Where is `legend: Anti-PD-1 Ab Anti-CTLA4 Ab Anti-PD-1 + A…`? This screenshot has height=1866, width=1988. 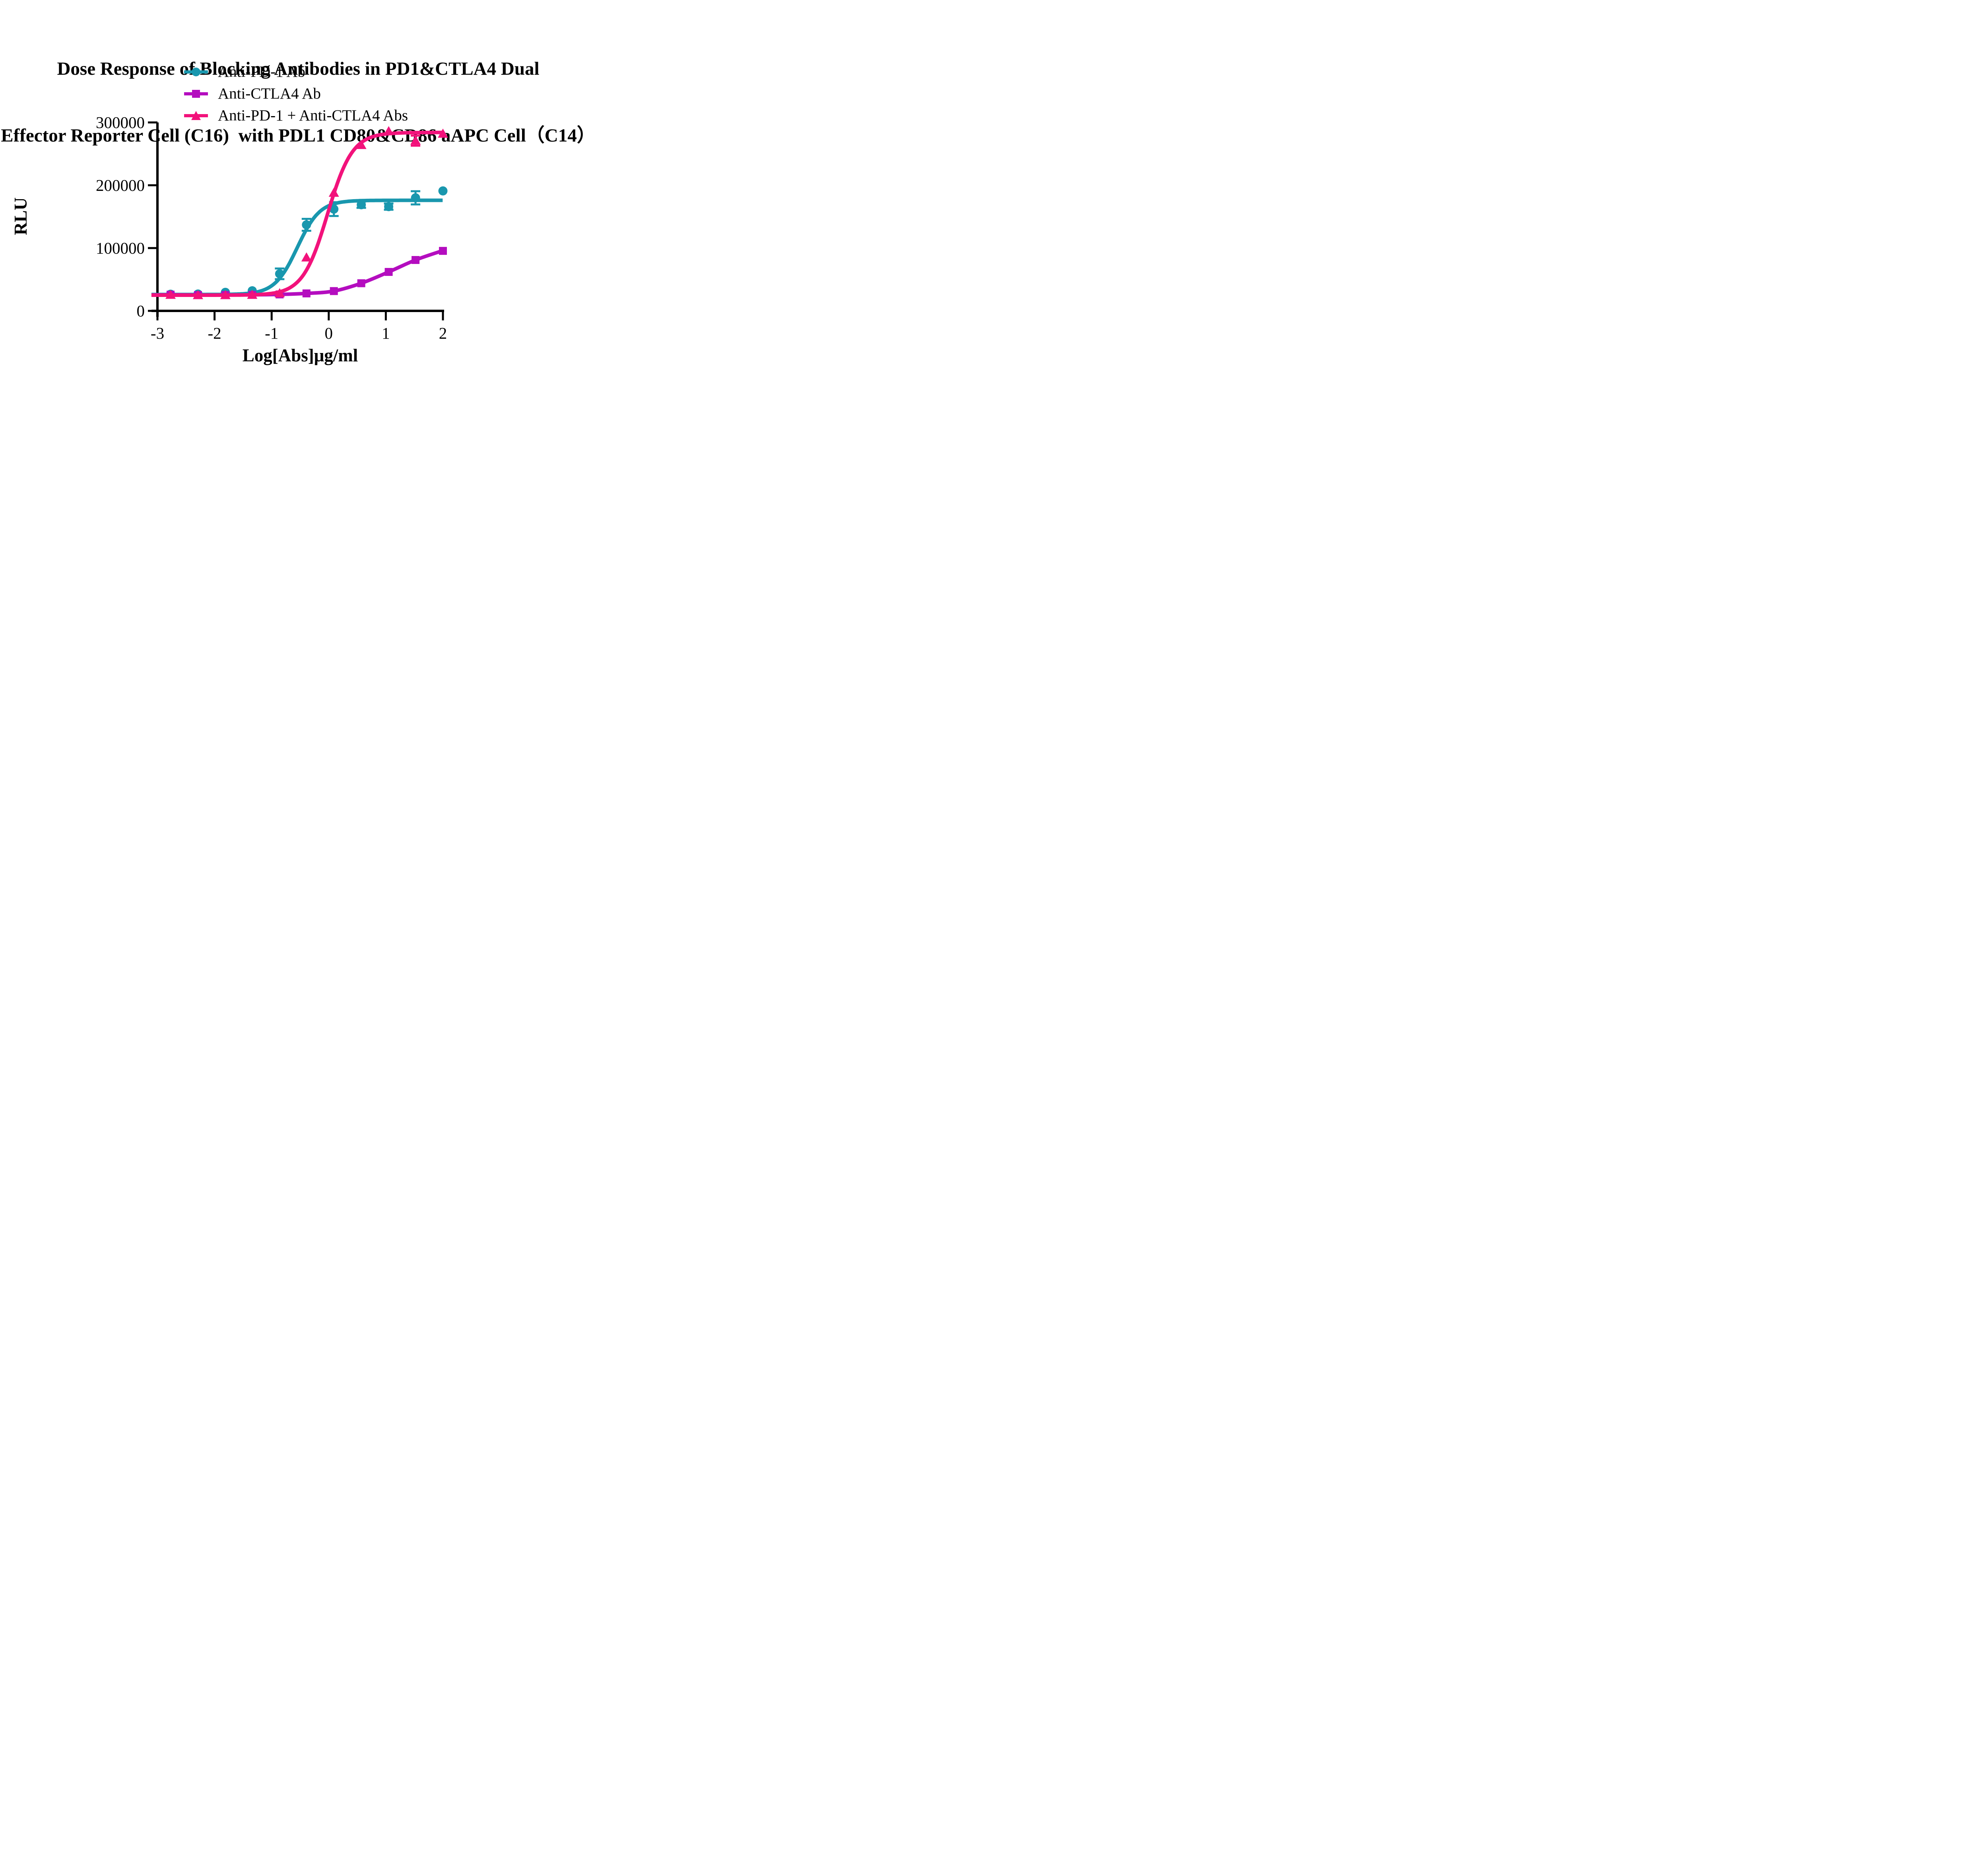
legend: Anti-PD-1 Ab Anti-CTLA4 Ab Anti-PD-1 + A… is located at coordinates (296, 93).